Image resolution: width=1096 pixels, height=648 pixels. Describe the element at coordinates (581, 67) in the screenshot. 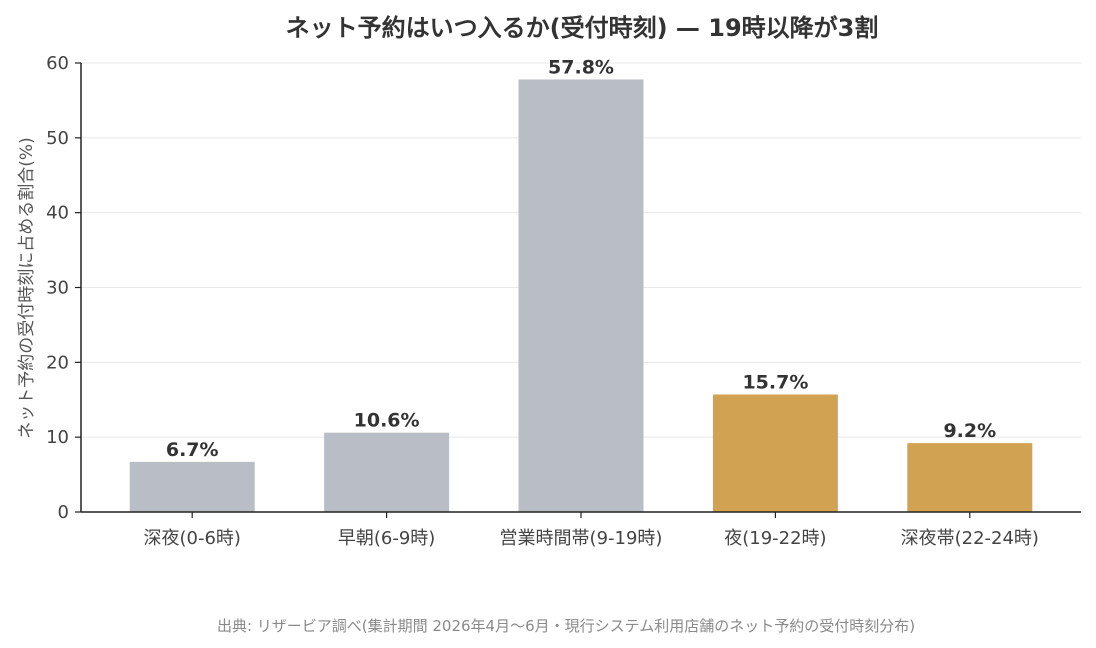

I see `data-label: 57.8%` at that location.